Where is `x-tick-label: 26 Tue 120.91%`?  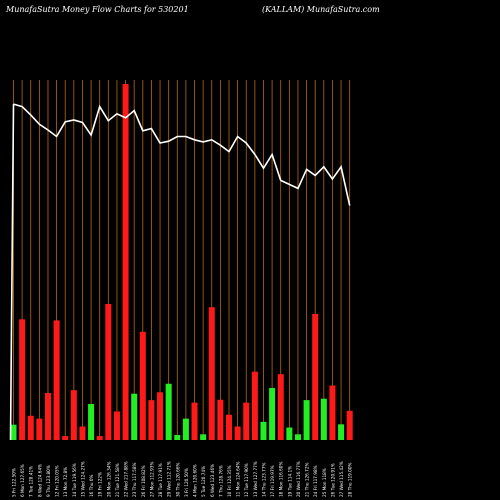
x-tick-label: 26 Tue 120.91% is located at coordinates (332, 480).